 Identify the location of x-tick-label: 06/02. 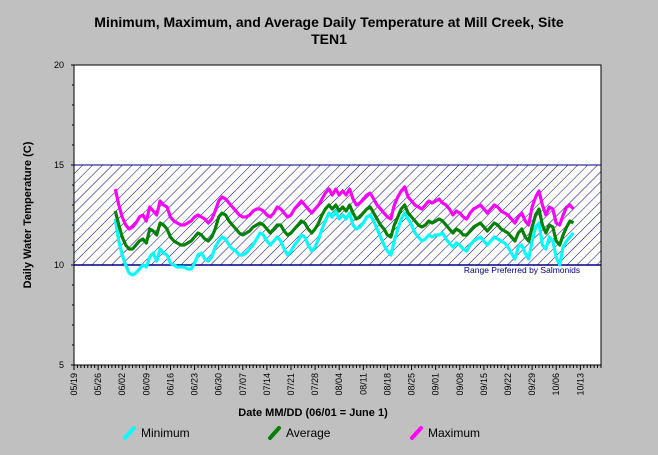
(122, 384).